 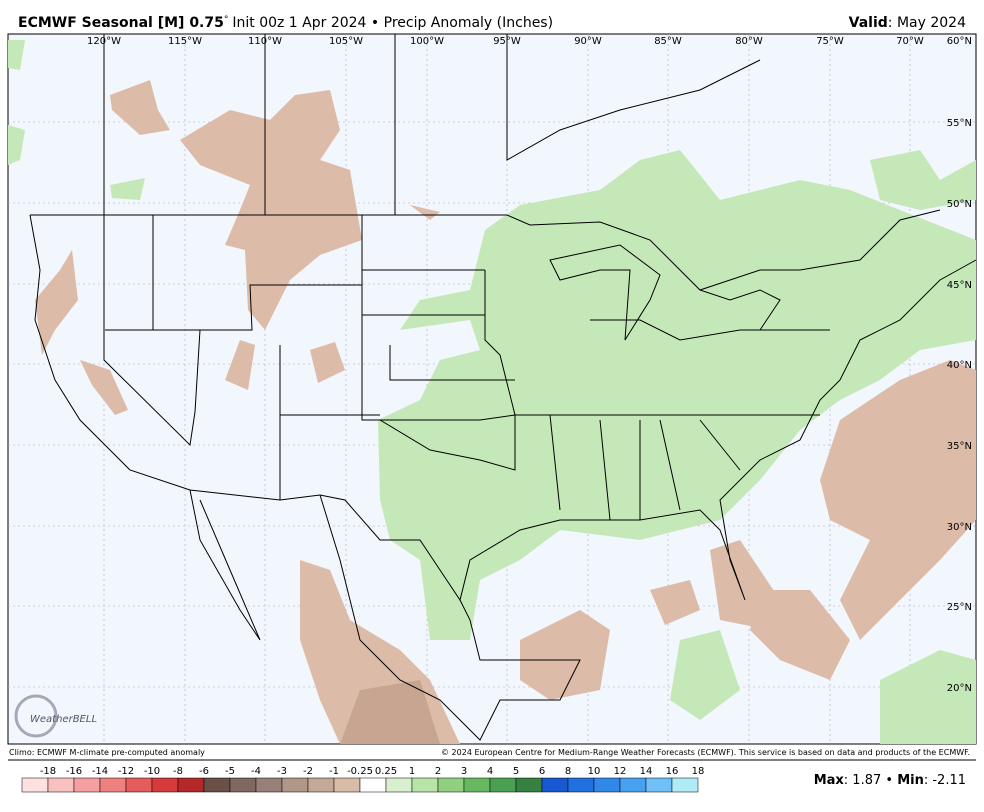 What do you see at coordinates (386, 771) in the screenshot?
I see `colorbar-label: 0.25` at bounding box center [386, 771].